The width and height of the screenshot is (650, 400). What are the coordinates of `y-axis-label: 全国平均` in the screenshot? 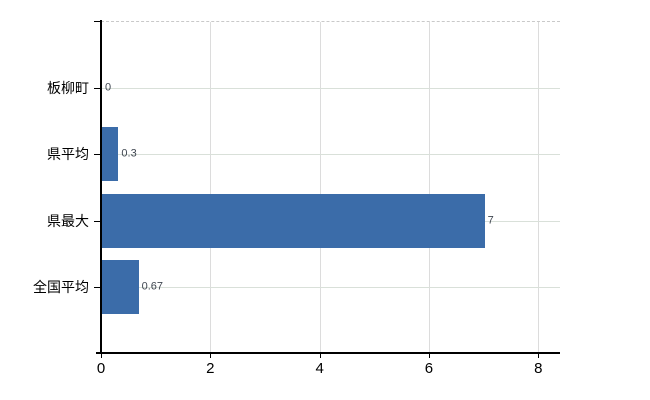 It's located at (61, 286).